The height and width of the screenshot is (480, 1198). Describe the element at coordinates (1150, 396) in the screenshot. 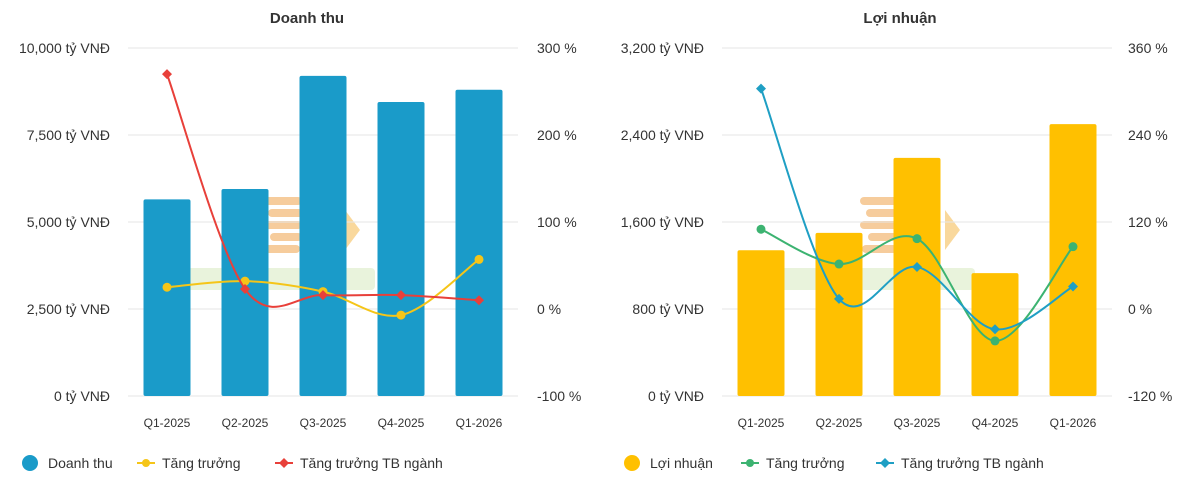

I see `right-axis-tick-label: -120 %` at that location.